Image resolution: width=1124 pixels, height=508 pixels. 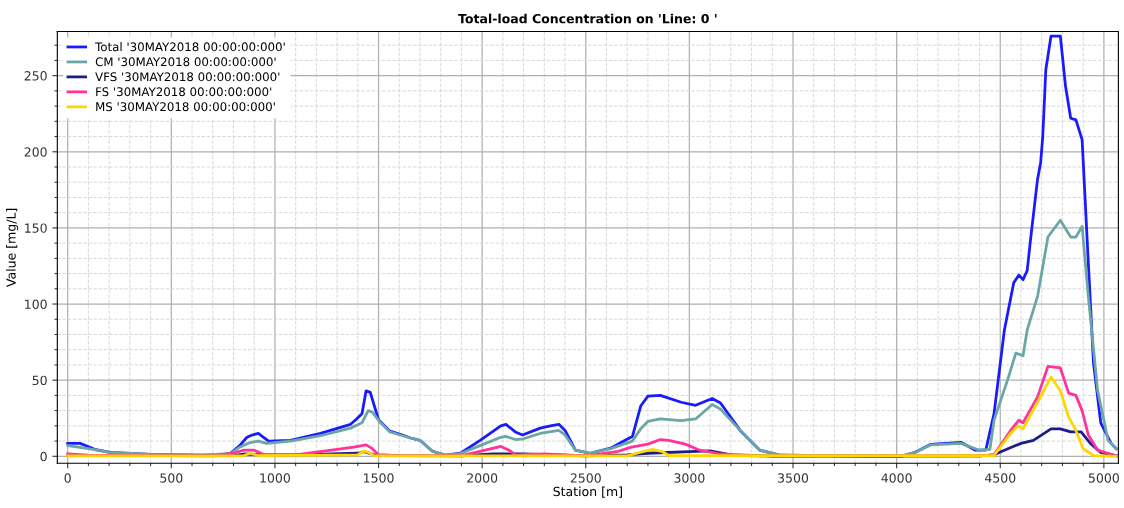 I want to click on legend-label: VFS '30MAY2018 00:00:00:000', so click(x=187, y=77).